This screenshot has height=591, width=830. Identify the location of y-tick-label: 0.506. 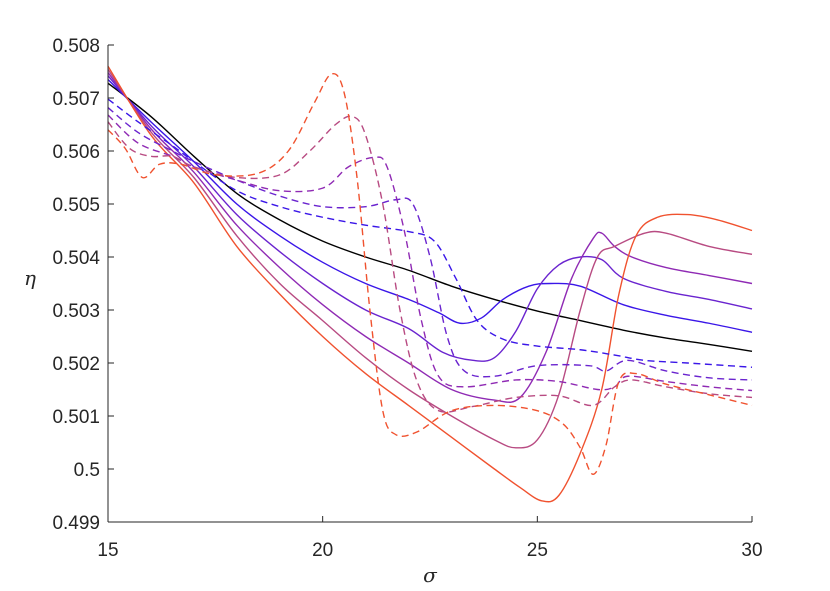
(76, 152).